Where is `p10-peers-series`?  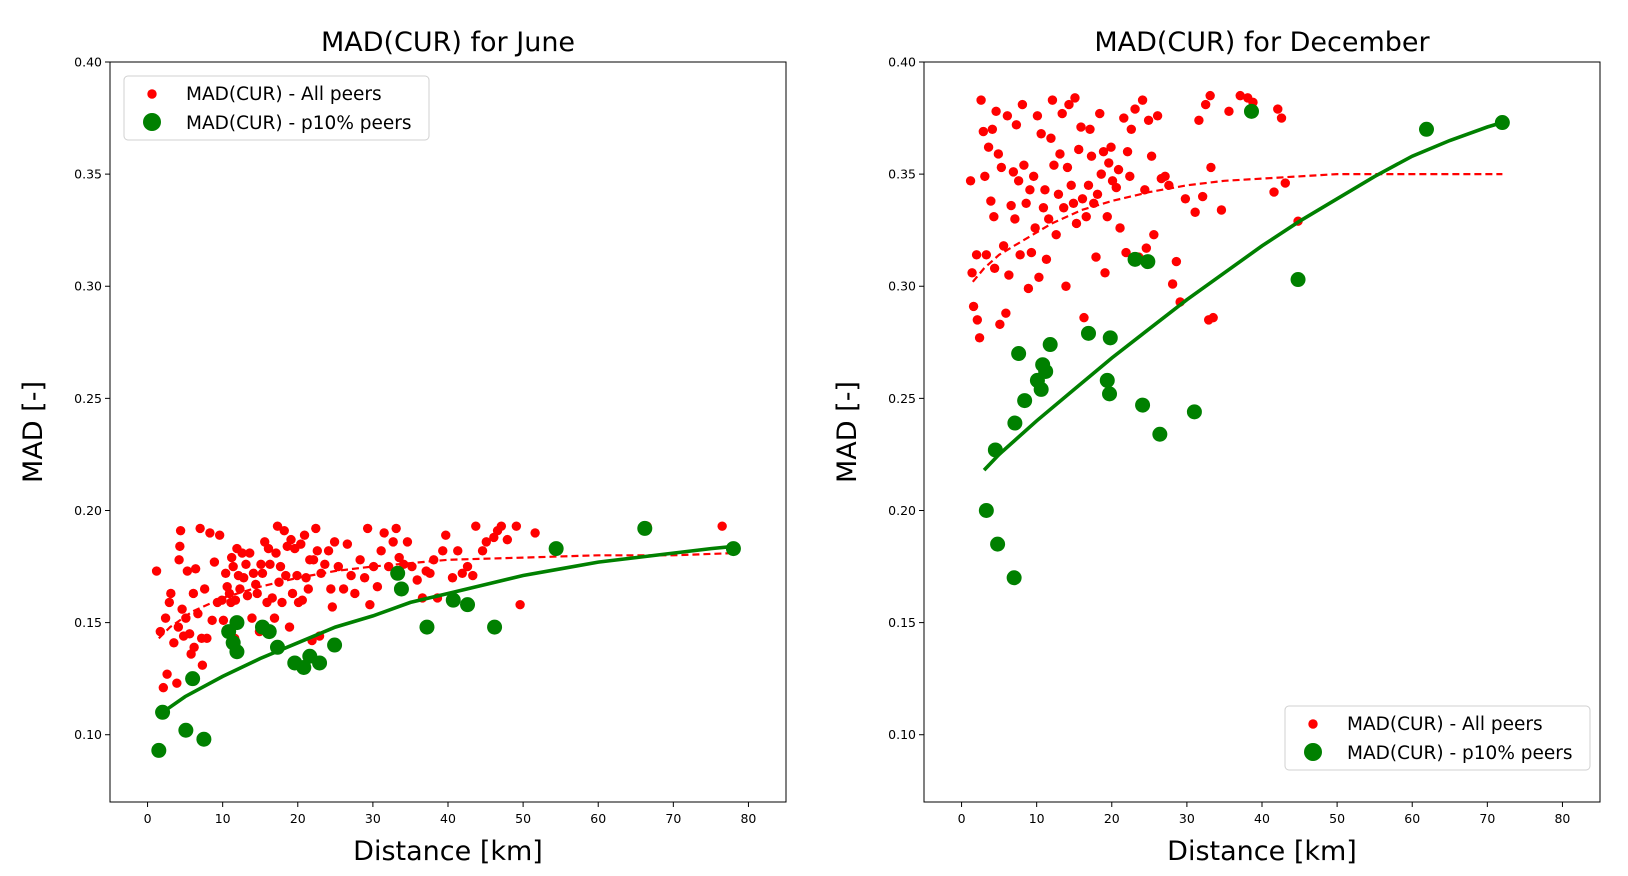 p10-peers-series is located at coordinates (446, 639).